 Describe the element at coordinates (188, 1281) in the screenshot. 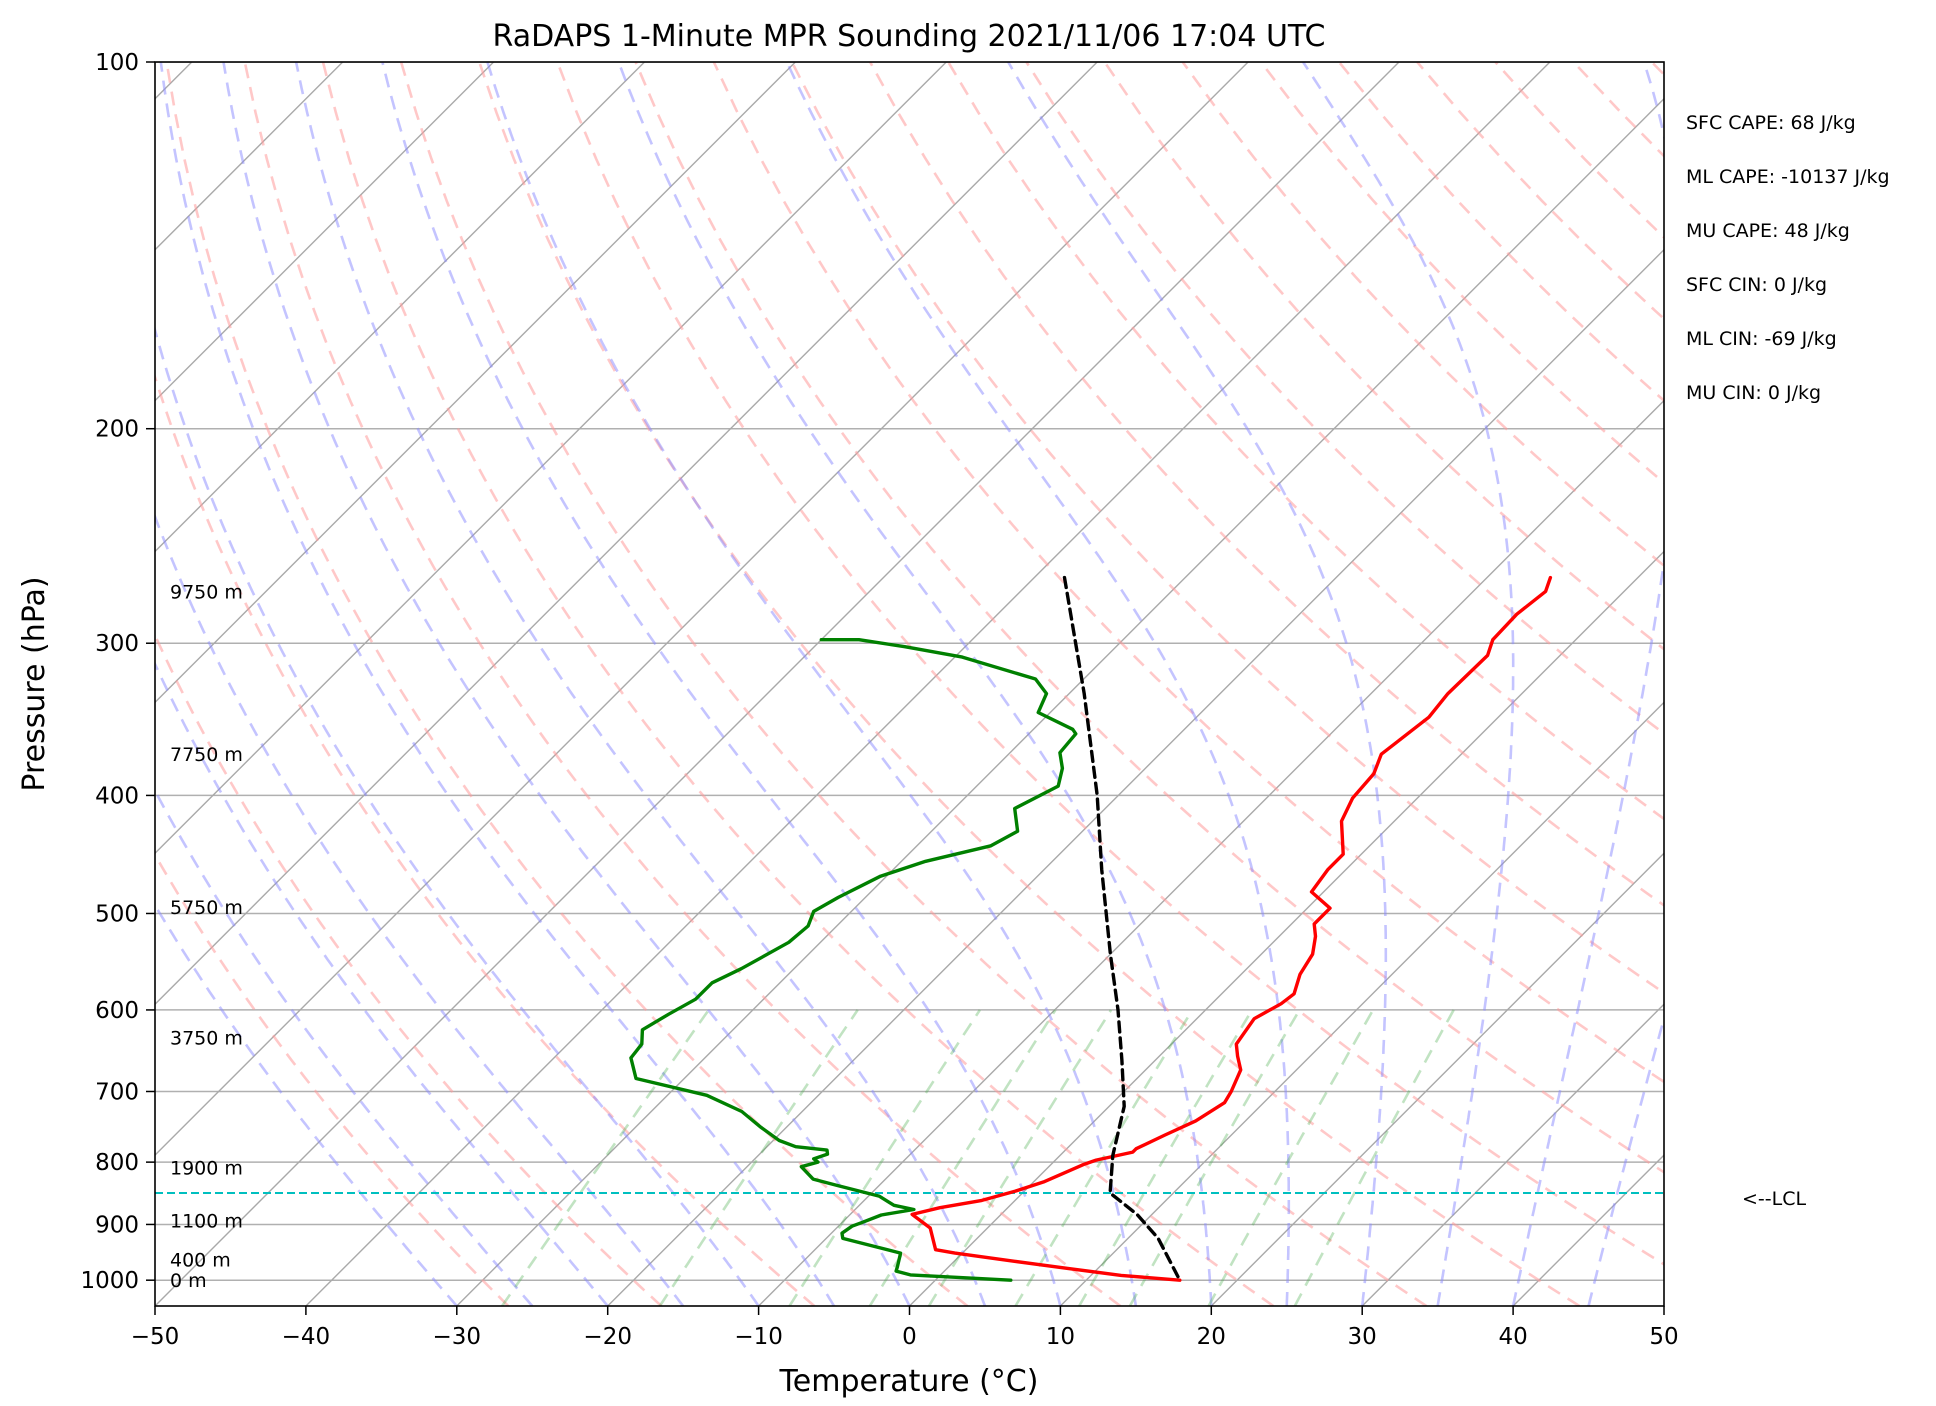

I see `height-label: 0 m` at that location.